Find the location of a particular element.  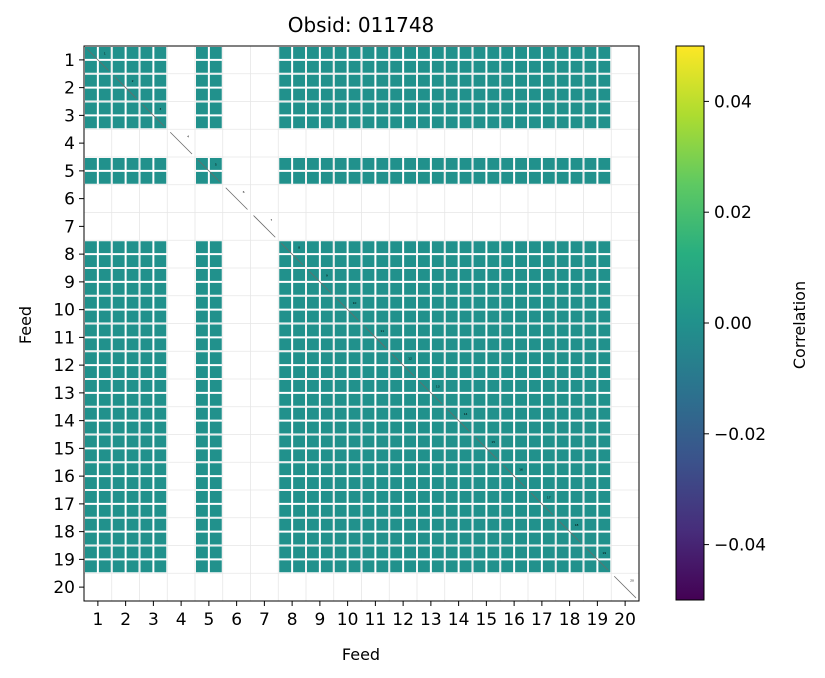

y-tick-label: 5 is located at coordinates (69, 172).